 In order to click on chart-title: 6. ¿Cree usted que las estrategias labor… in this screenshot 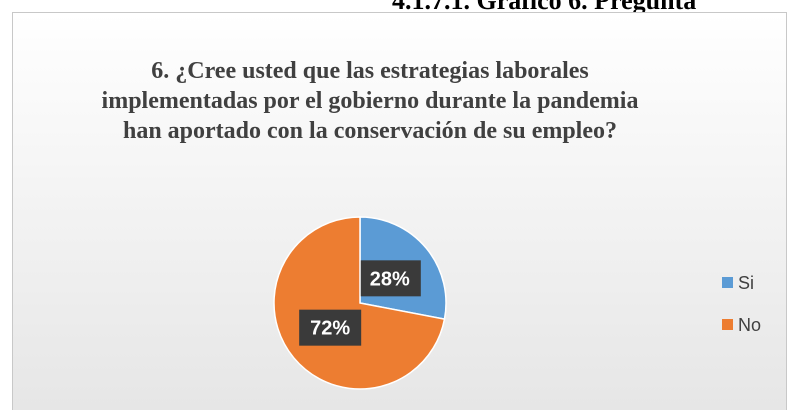, I will do `click(370, 71)`.